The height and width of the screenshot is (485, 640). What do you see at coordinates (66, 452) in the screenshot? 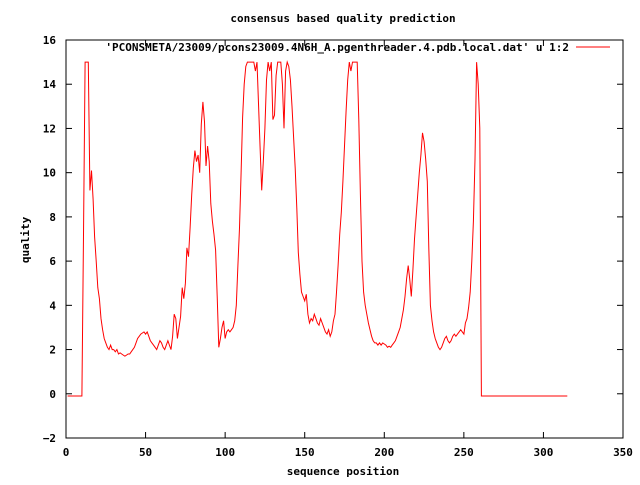
I see `x-tick-label: 0` at bounding box center [66, 452].